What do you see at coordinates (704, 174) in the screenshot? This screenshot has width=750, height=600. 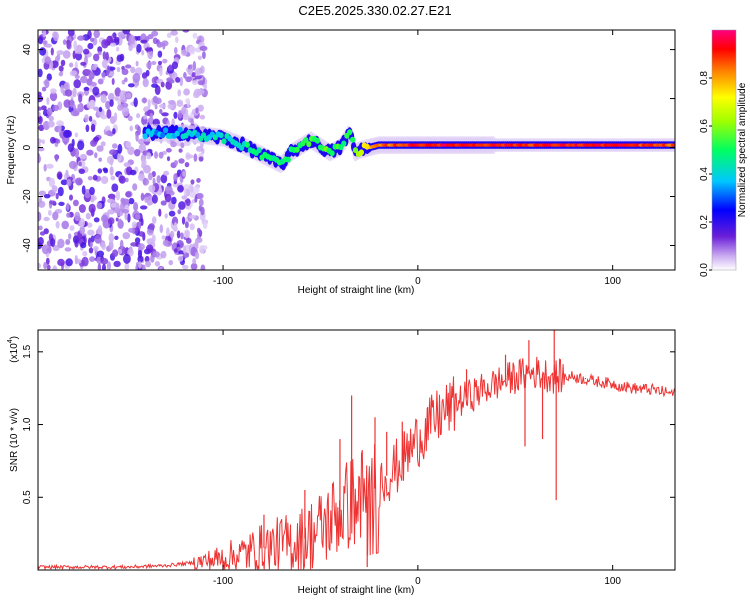 I see `colorbar-tick-label: 0.4` at bounding box center [704, 174].